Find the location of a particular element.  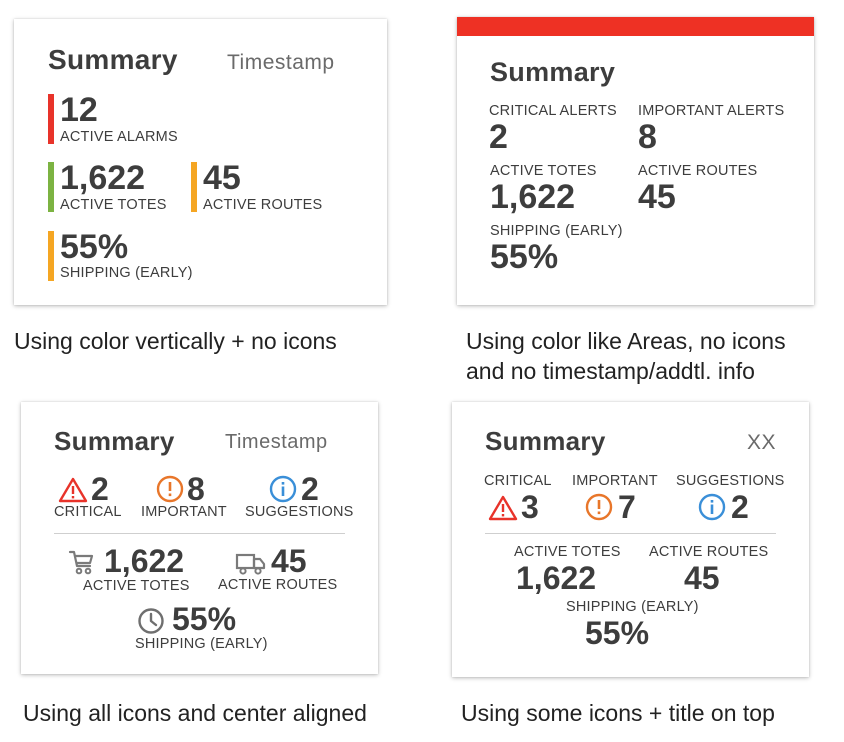

clock-icon is located at coordinates (151, 621).